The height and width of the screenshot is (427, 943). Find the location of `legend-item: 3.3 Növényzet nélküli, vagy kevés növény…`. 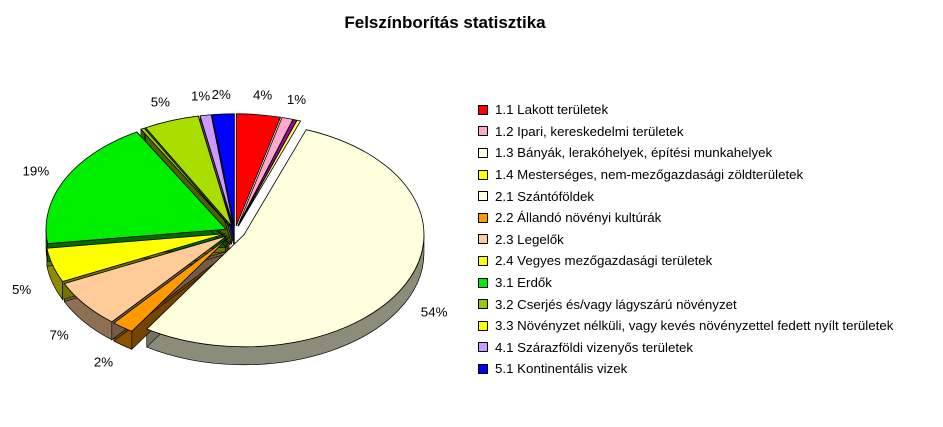

legend-item: 3.3 Növényzet nélküli, vagy kevés növény… is located at coordinates (685, 326).